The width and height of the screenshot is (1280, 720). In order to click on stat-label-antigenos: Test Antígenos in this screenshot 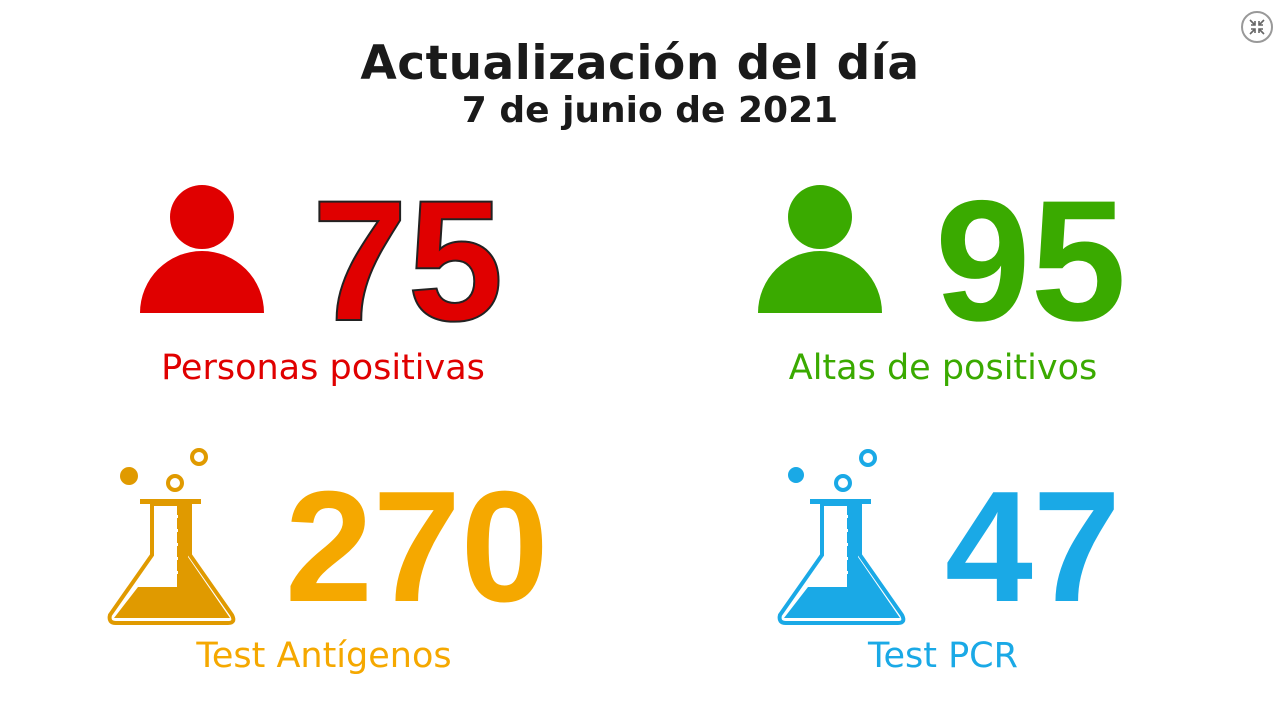, I will do `click(324, 656)`.